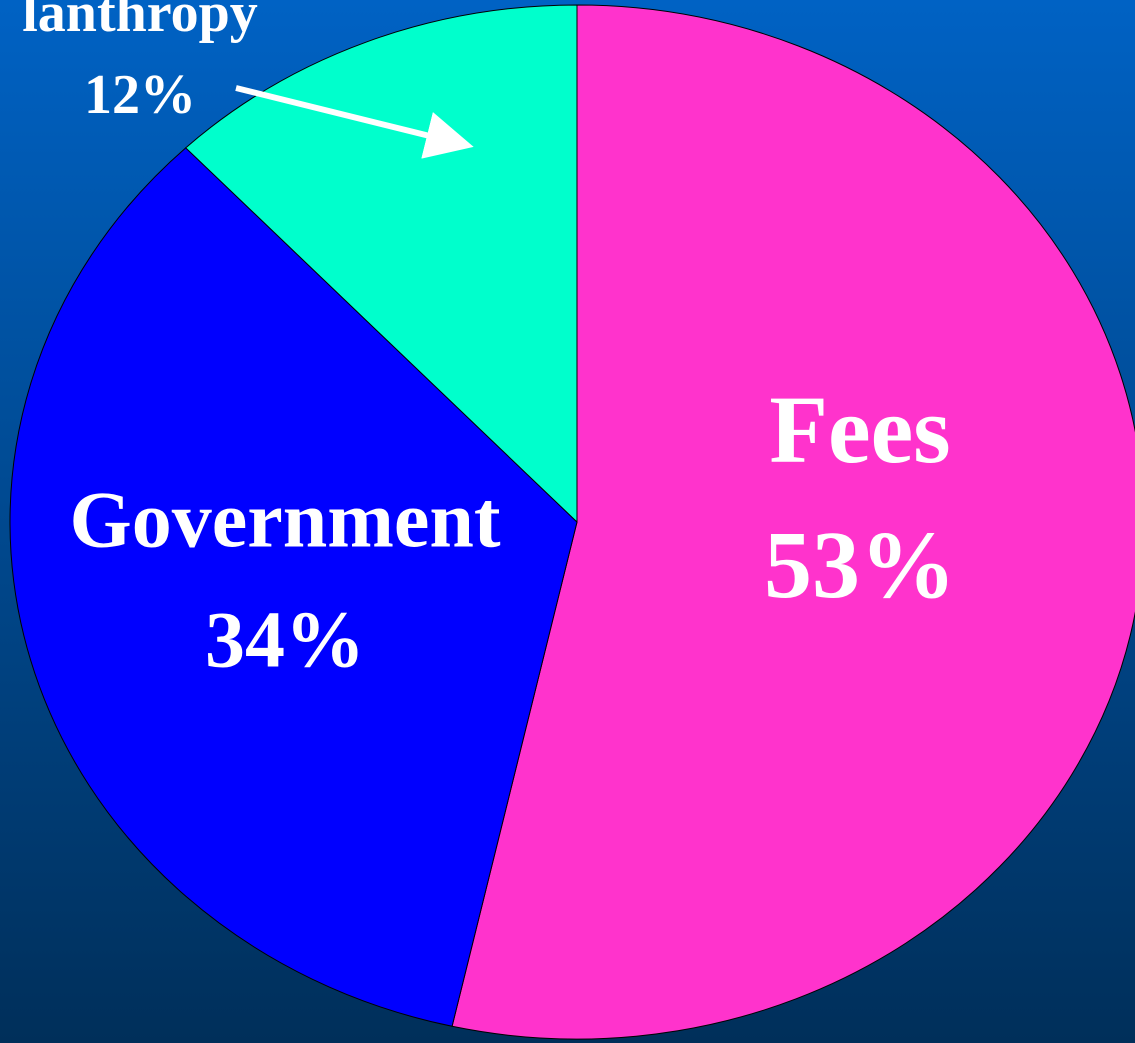 This screenshot has width=1135, height=1043. I want to click on slice-value-label: 53%, so click(860, 564).